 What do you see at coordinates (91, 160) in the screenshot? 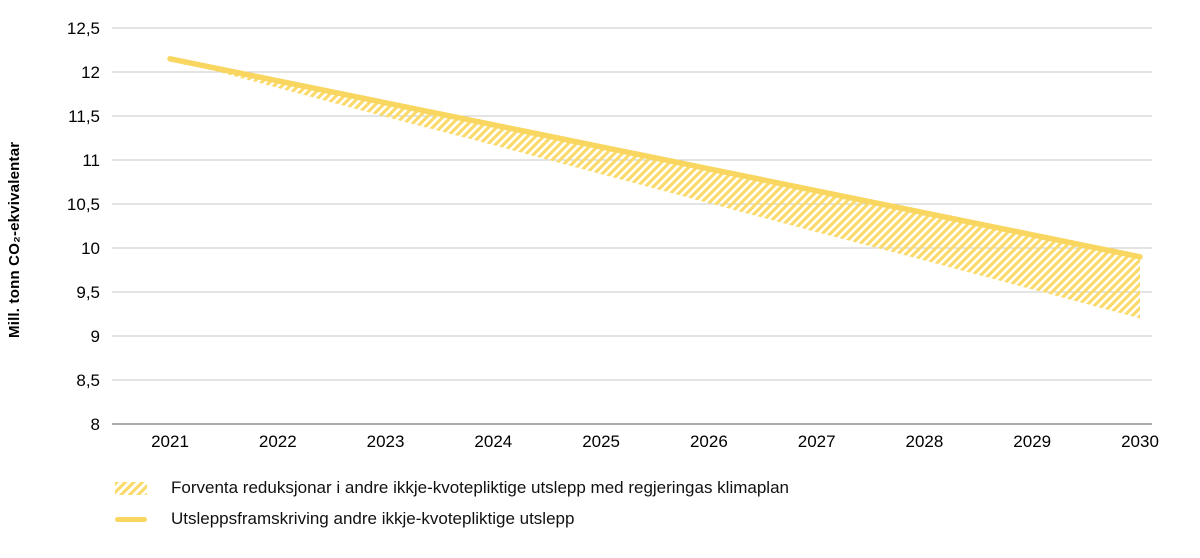
I see `svg-text: 11` at bounding box center [91, 160].